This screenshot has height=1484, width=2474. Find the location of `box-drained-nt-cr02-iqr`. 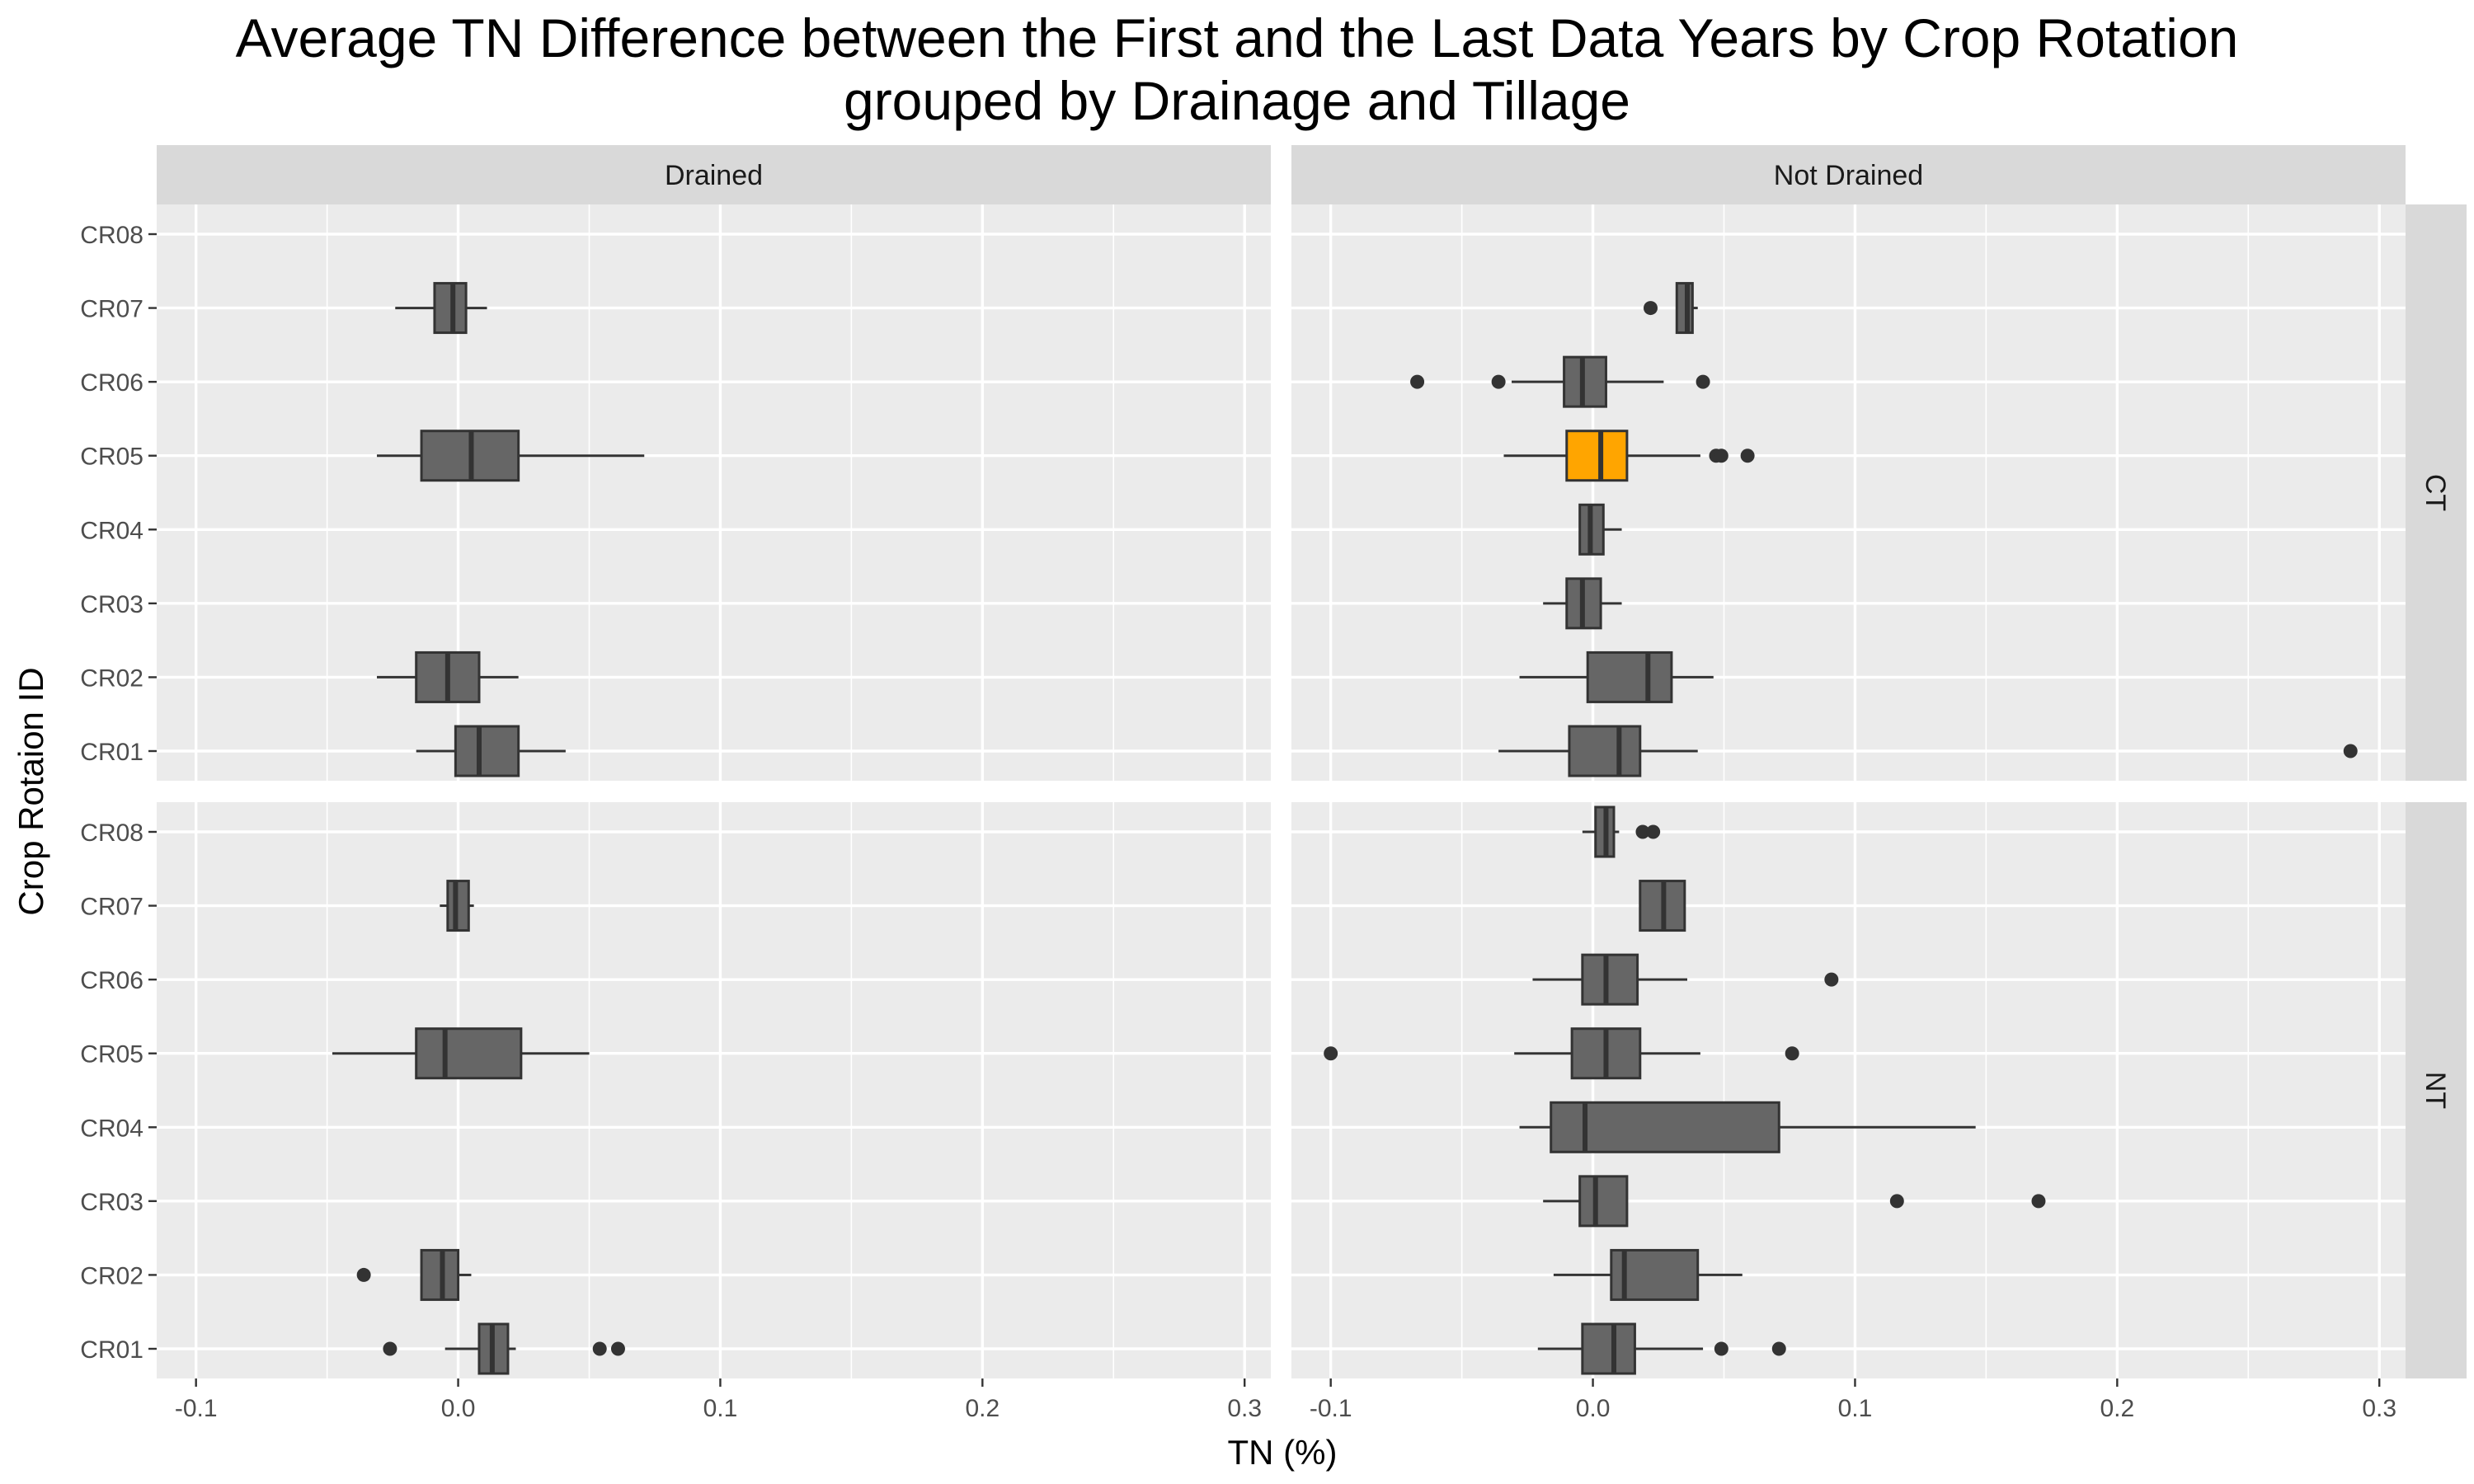

box-drained-nt-cr02-iqr is located at coordinates (440, 1274).